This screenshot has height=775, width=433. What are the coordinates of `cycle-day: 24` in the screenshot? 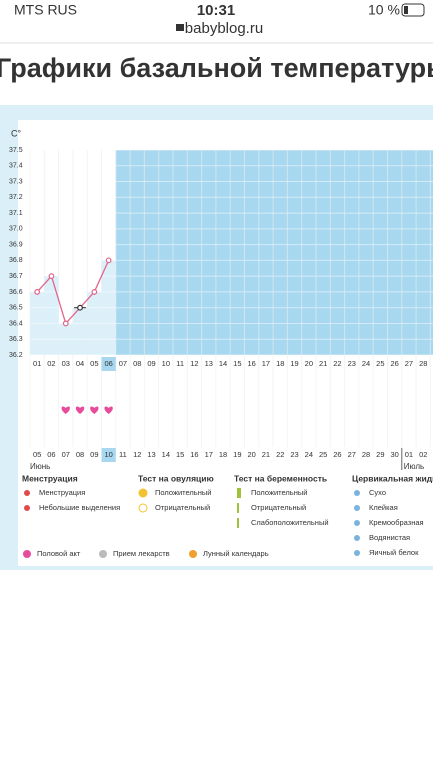 It's located at (366, 363).